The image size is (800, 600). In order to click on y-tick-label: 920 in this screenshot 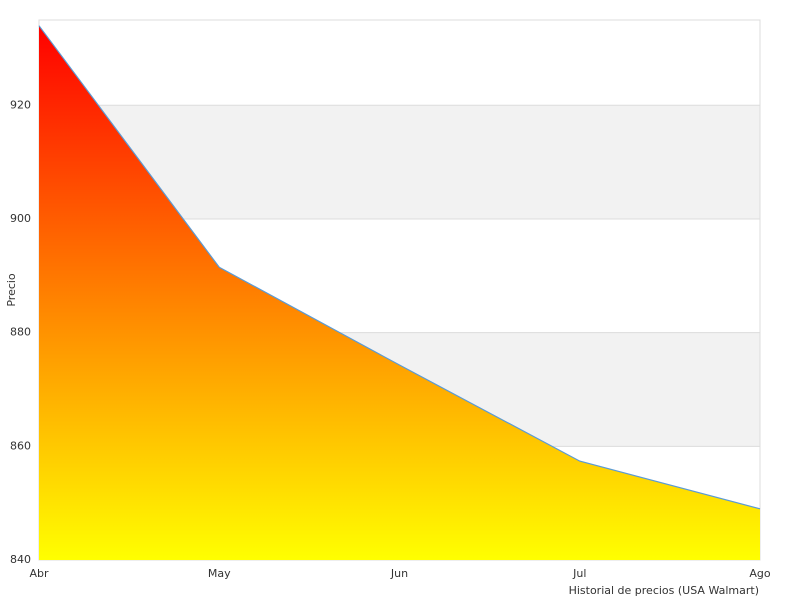, I will do `click(20, 104)`.